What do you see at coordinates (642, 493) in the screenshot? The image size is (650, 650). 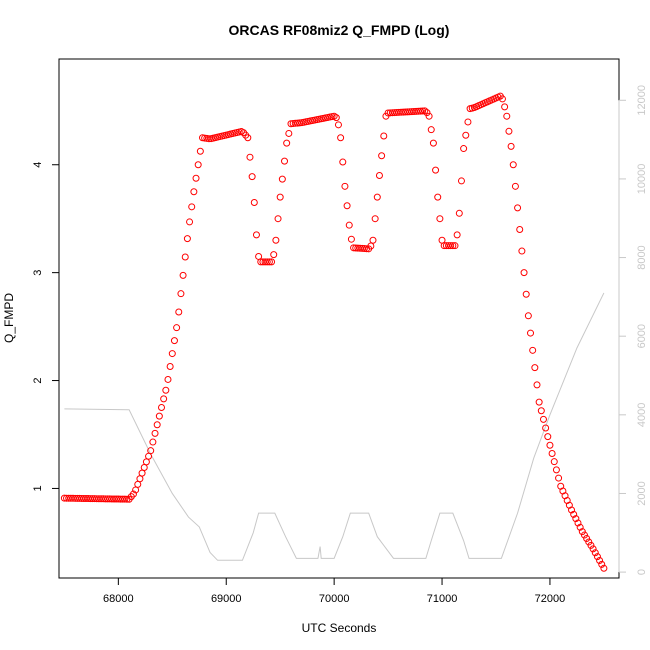 I see `y2-tick-label: 2000` at bounding box center [642, 493].